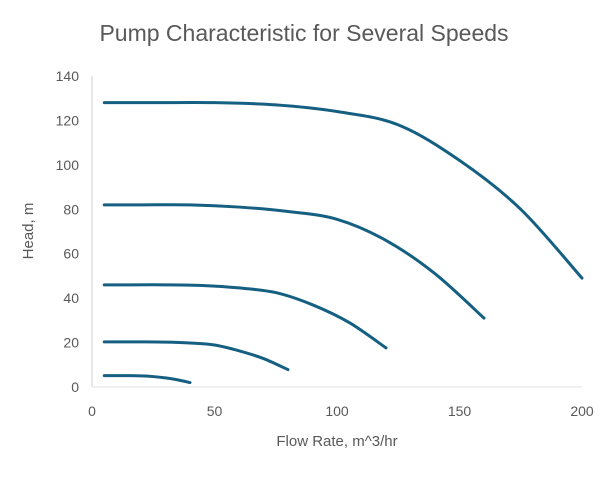 This screenshot has width=600, height=481. What do you see at coordinates (71, 254) in the screenshot?
I see `y-tick-label: 60` at bounding box center [71, 254].